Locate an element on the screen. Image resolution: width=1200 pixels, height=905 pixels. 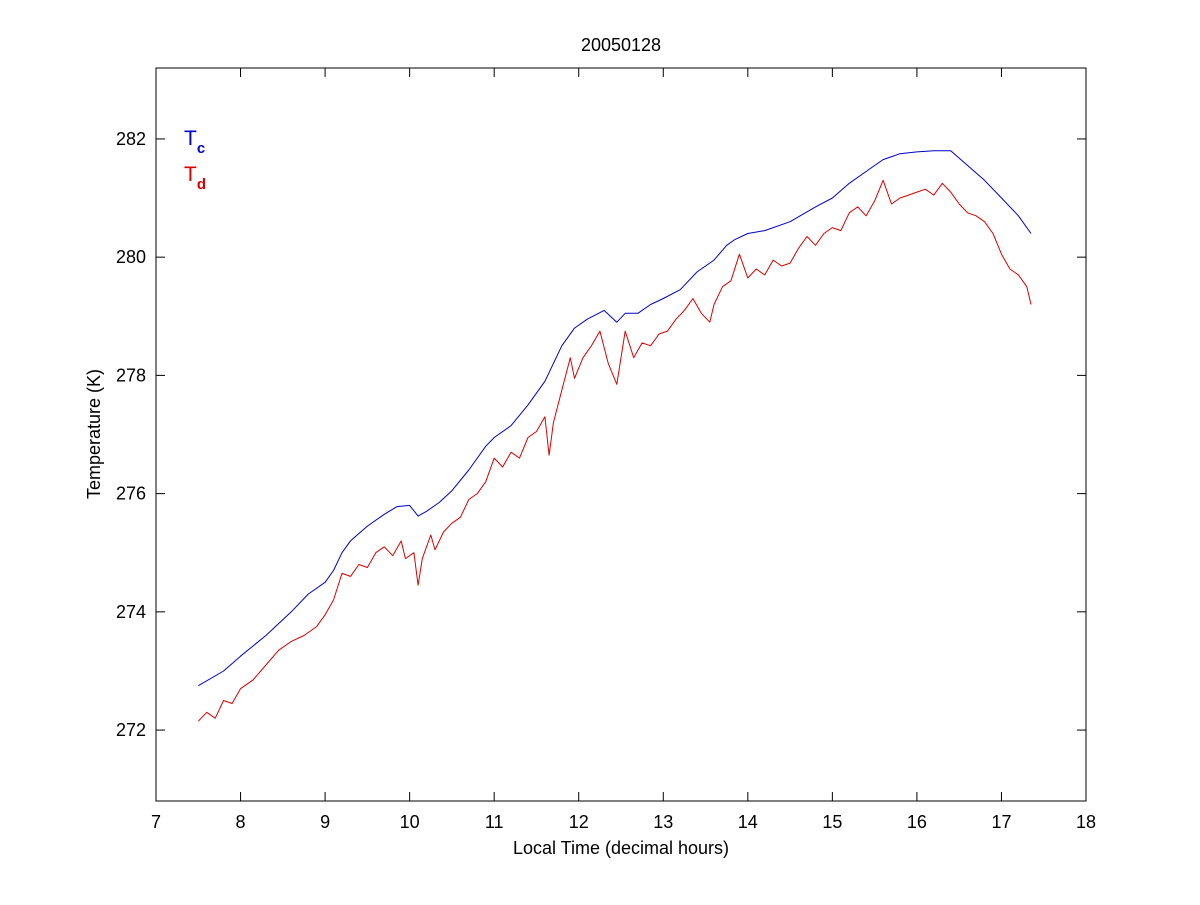
x-axis-label: Local Time (decimal hours) is located at coordinates (621, 848).